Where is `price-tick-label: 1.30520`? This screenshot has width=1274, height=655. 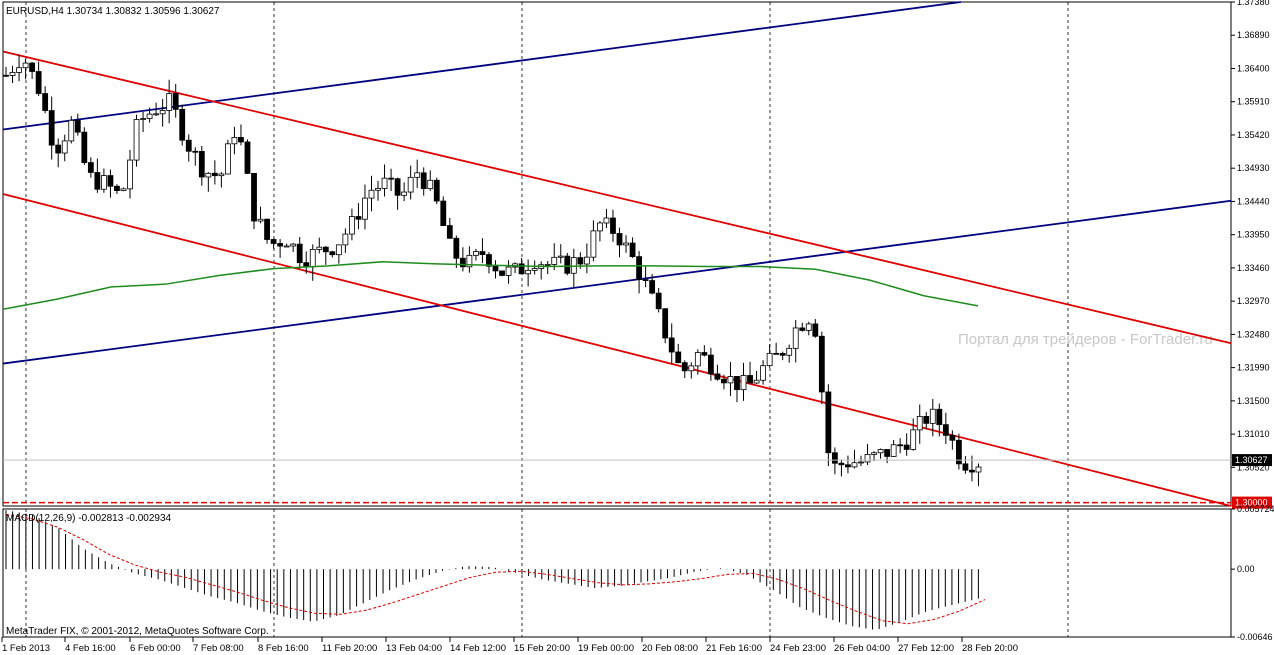 price-tick-label: 1.30520 is located at coordinates (1253, 467).